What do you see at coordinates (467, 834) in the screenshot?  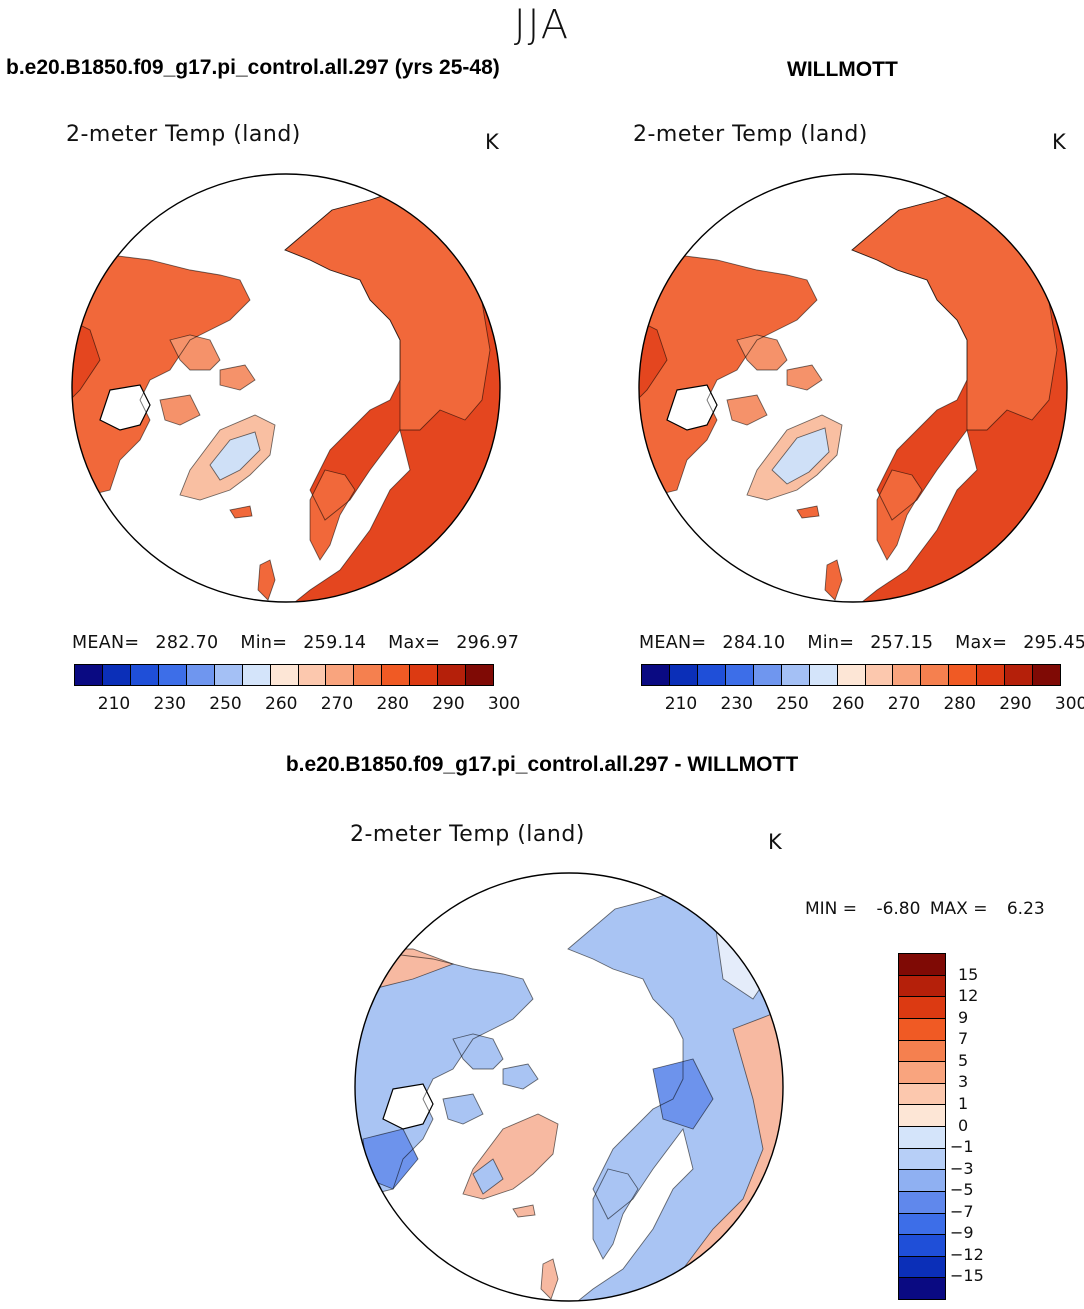 I see `diff-variable-title: 2-meter Temp (land)` at bounding box center [467, 834].